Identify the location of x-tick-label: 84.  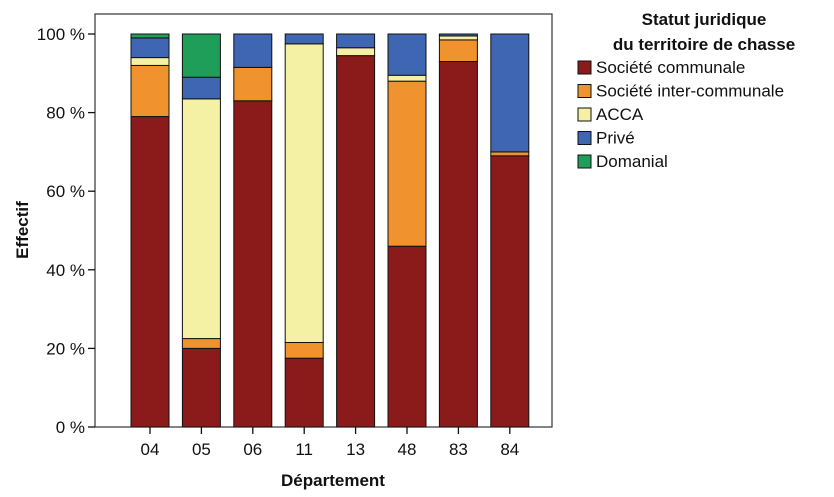
(509, 449).